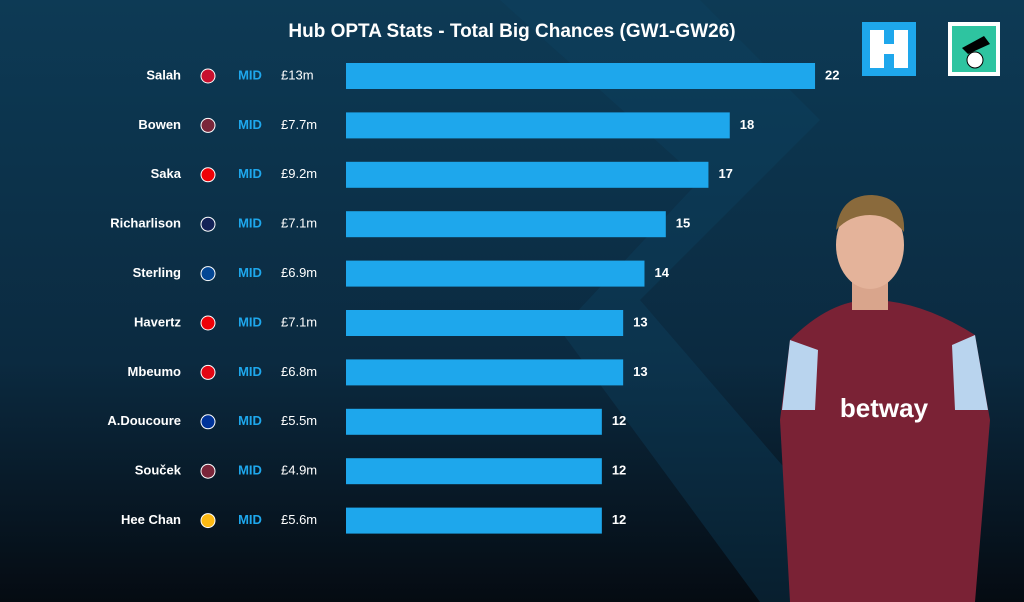 The height and width of the screenshot is (602, 1024). Describe the element at coordinates (151, 519) in the screenshot. I see `player-name: Hee Chan` at that location.